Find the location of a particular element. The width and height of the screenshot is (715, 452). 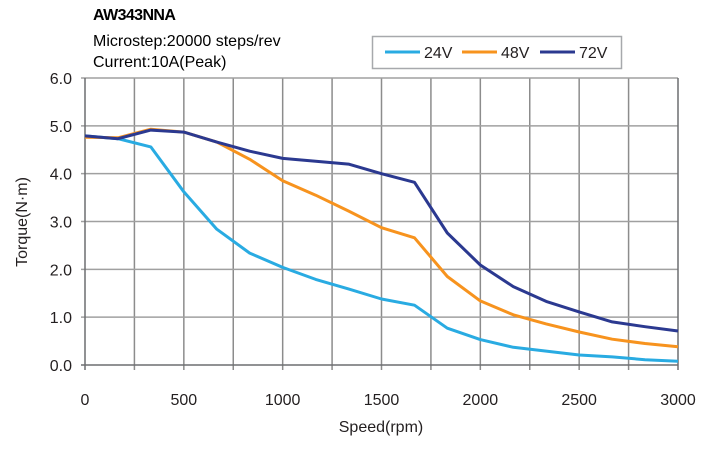

y-tick-label: 6.0 is located at coordinates (61, 79).